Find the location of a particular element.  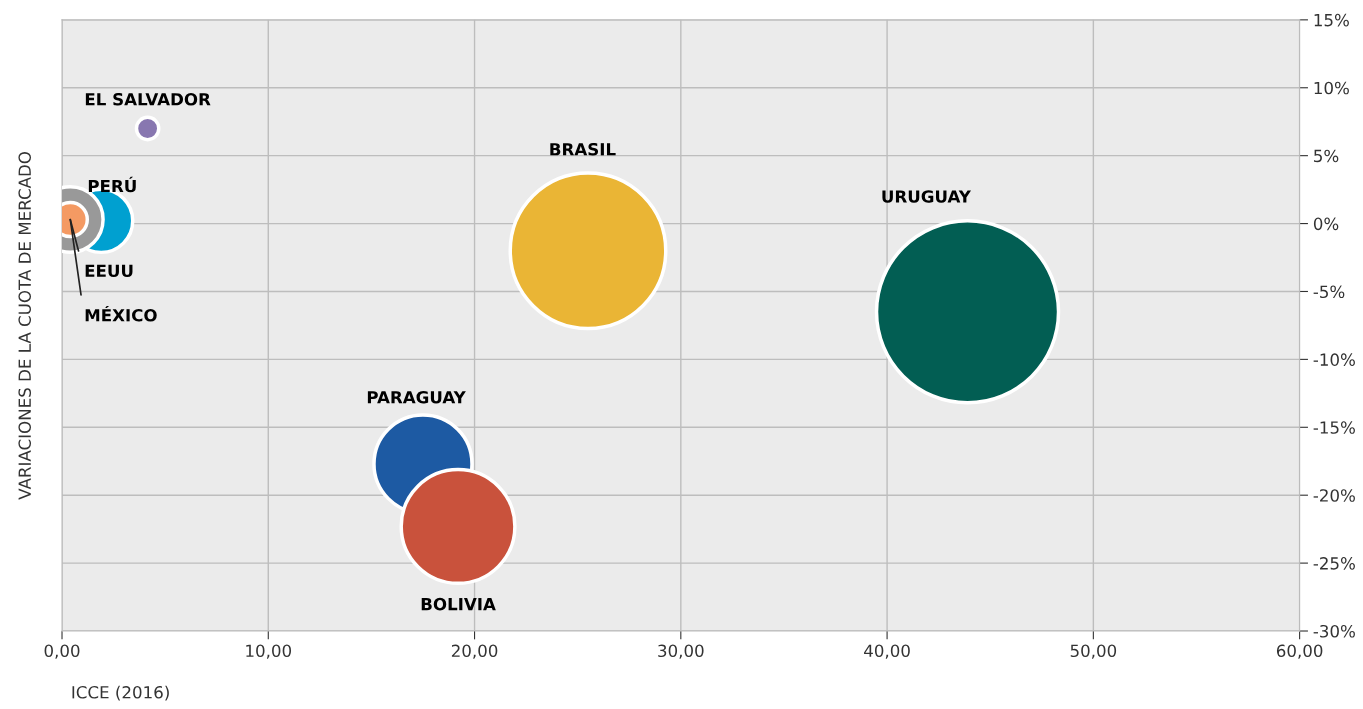

series-label: PARAGUAY is located at coordinates (416, 397).